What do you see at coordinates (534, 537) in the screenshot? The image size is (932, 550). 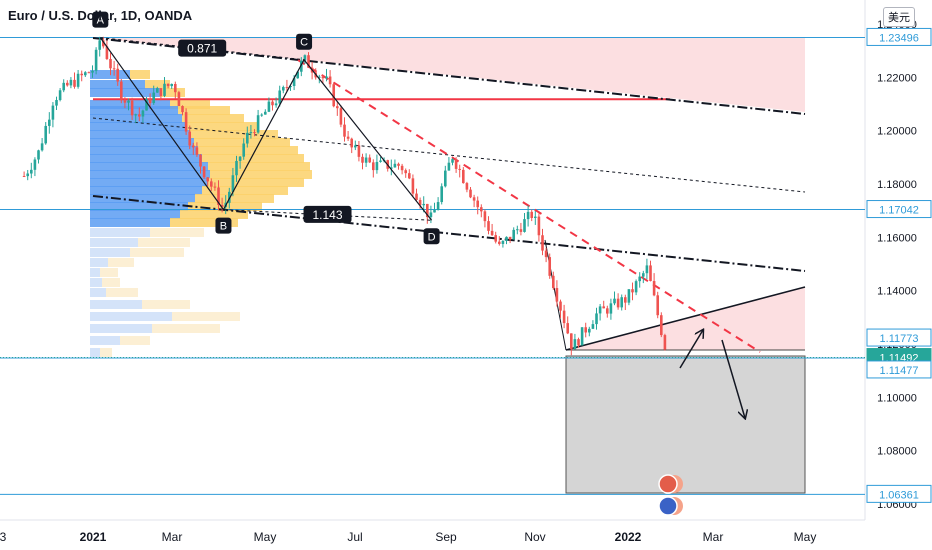 I see `x-axis-tick-label: Nov` at bounding box center [534, 537].